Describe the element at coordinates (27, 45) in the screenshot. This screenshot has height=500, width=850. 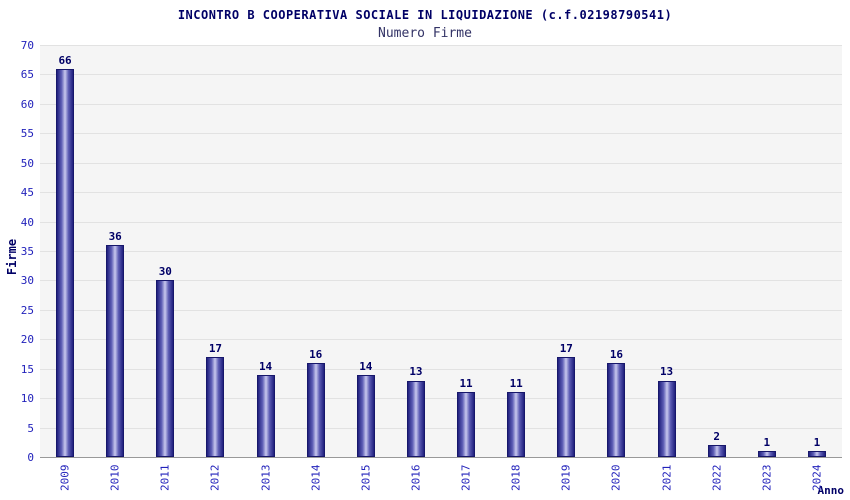
I see `y-tick-label: 70` at that location.